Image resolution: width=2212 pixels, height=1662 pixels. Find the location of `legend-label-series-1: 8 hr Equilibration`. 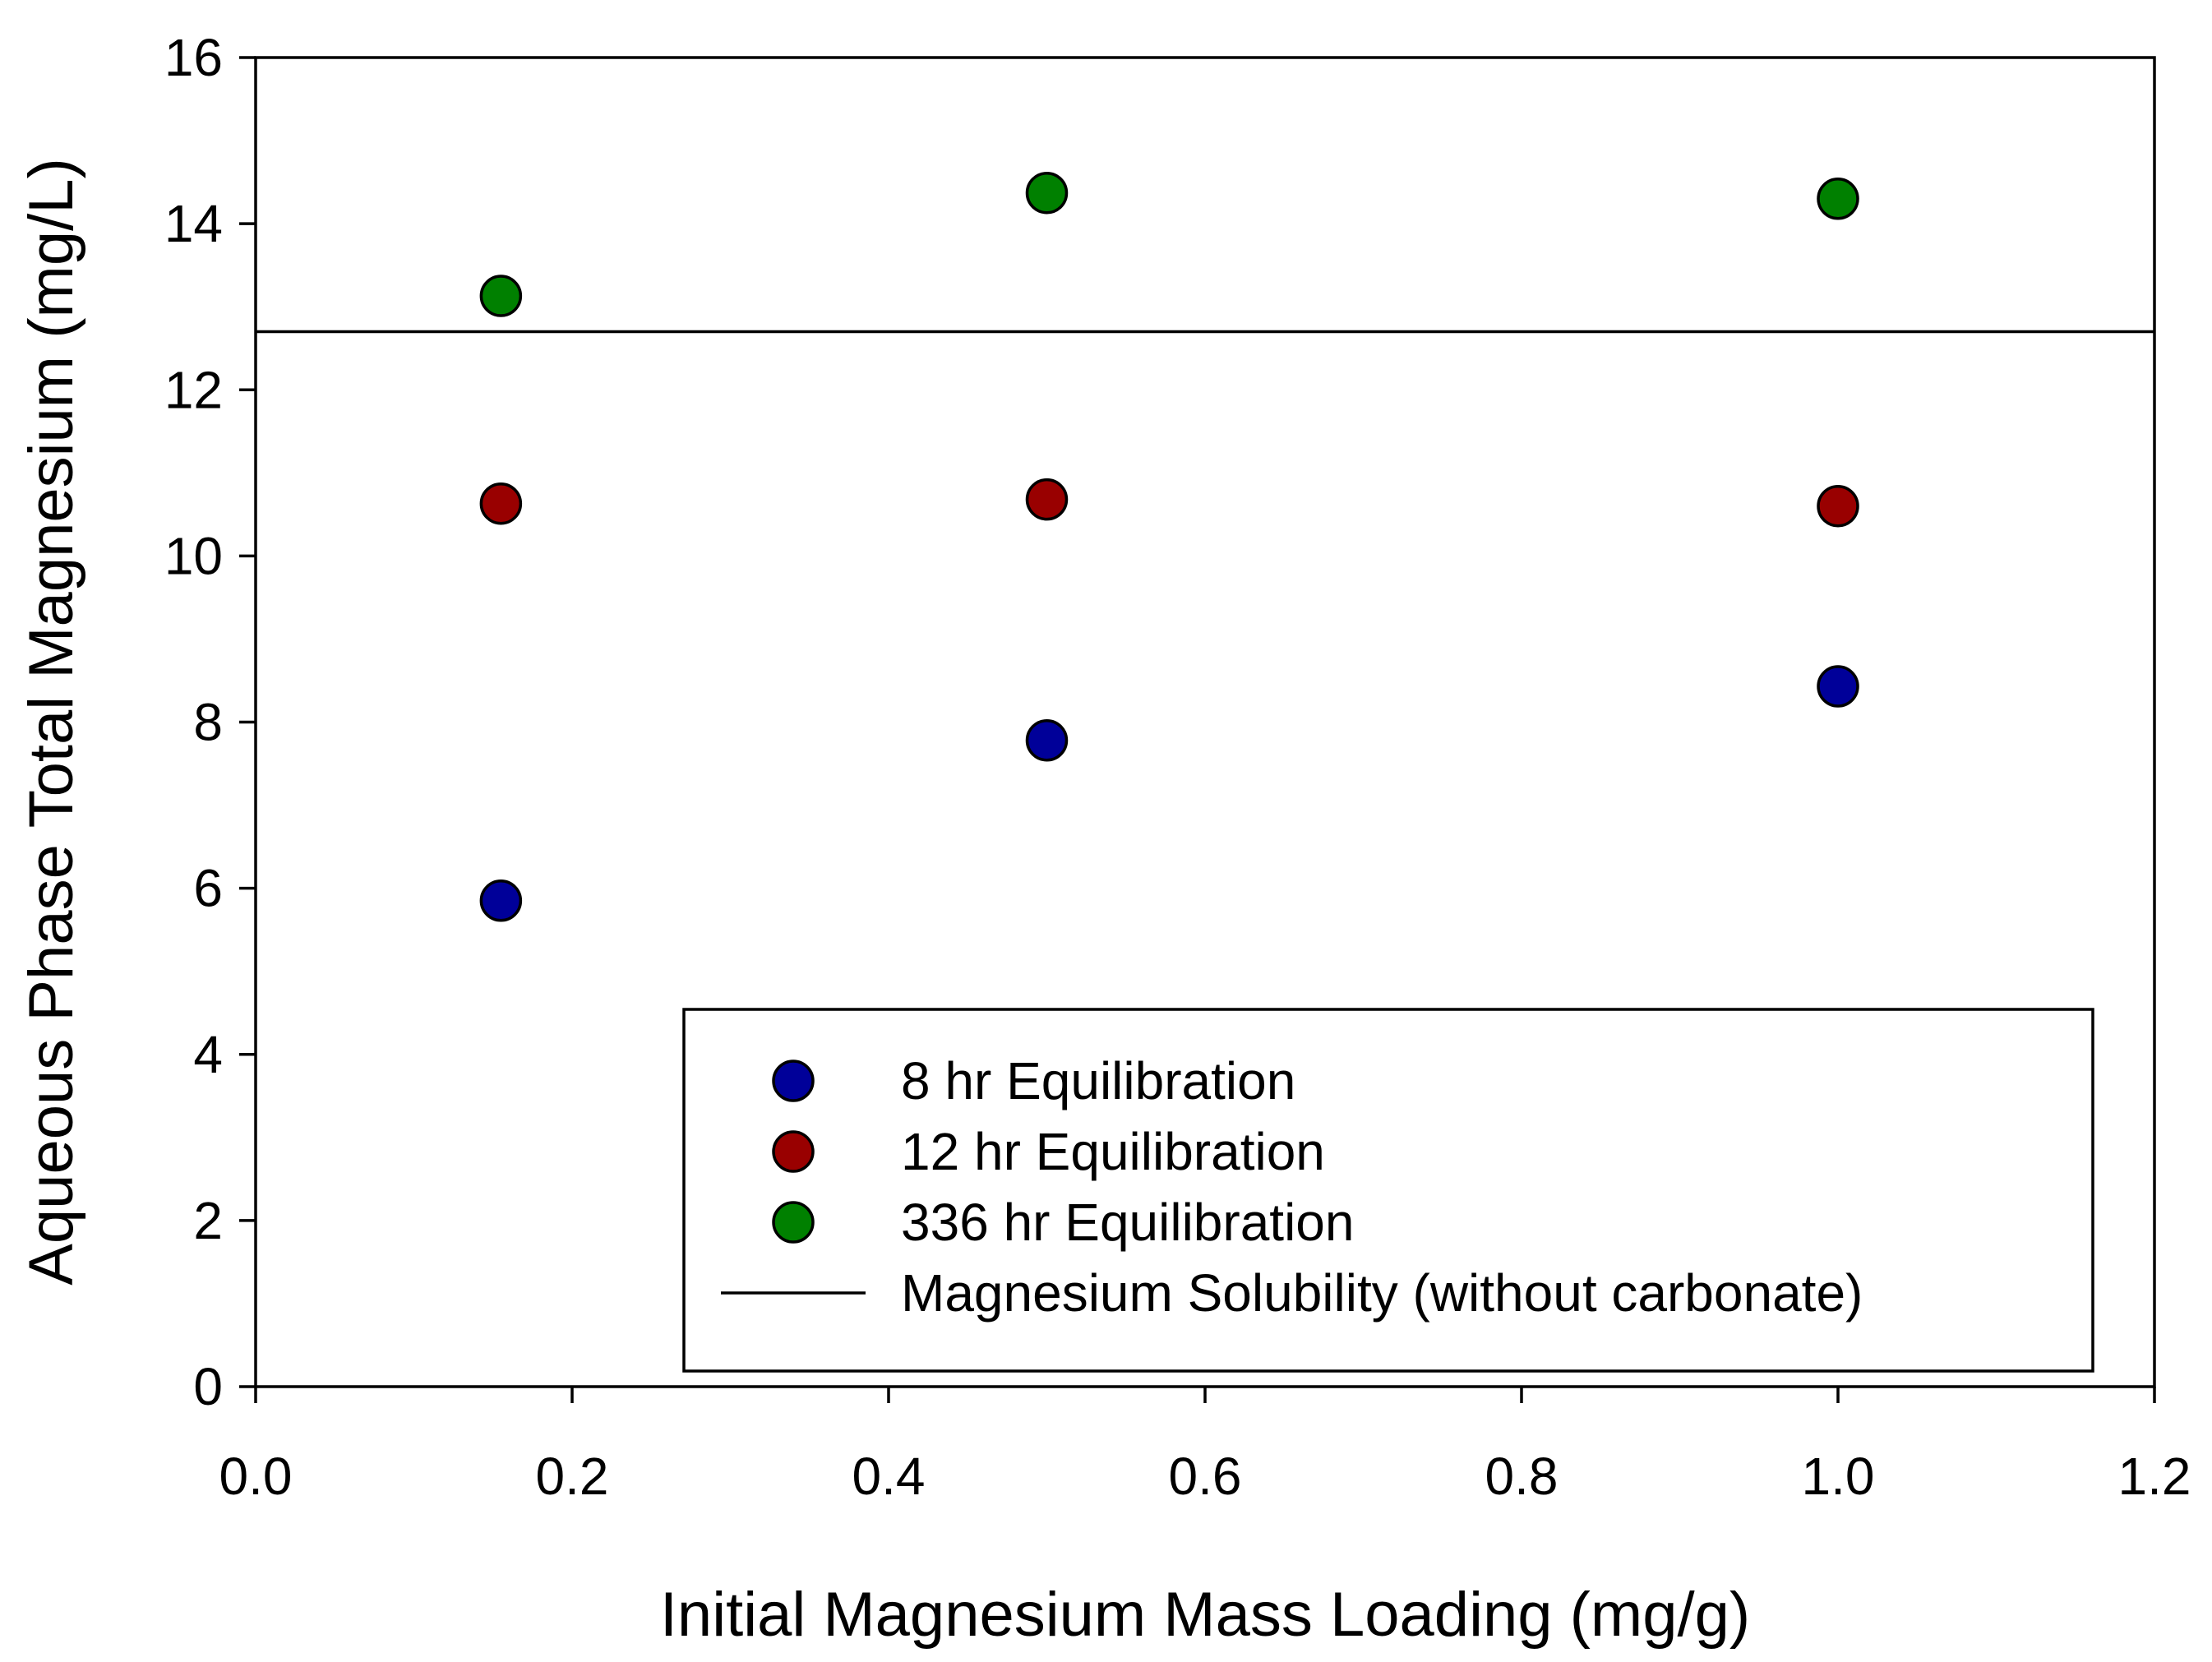

legend-label-series-1: 8 hr Equilibration is located at coordinates (1098, 1080).